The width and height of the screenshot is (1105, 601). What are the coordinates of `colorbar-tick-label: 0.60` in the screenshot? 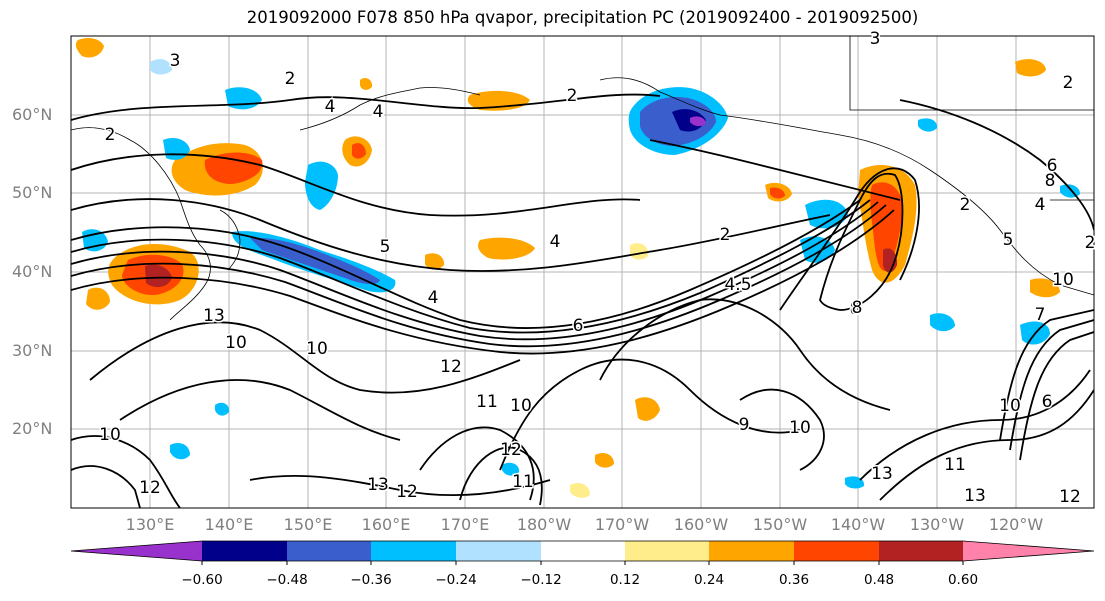 It's located at (963, 580).